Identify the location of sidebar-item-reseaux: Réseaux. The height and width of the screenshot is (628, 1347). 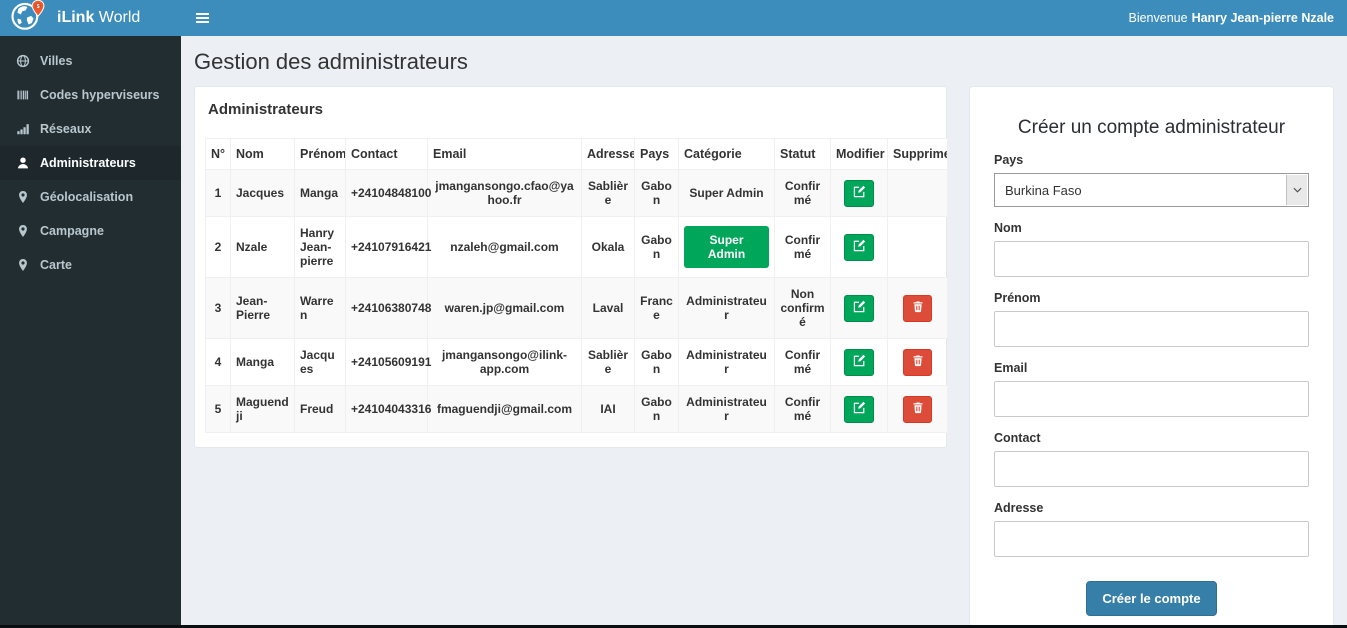
(90, 129).